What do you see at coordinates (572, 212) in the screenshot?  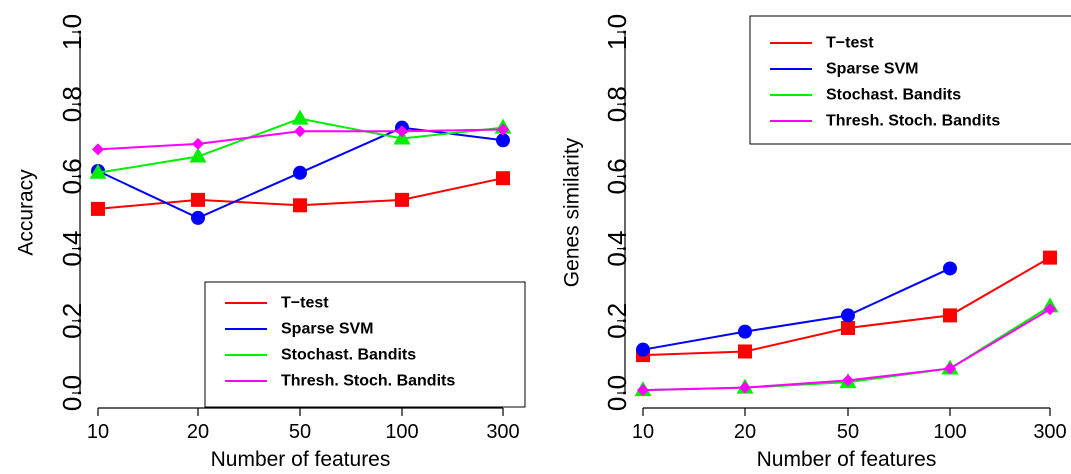 I see `y-axis-title: Genes similarity` at bounding box center [572, 212].